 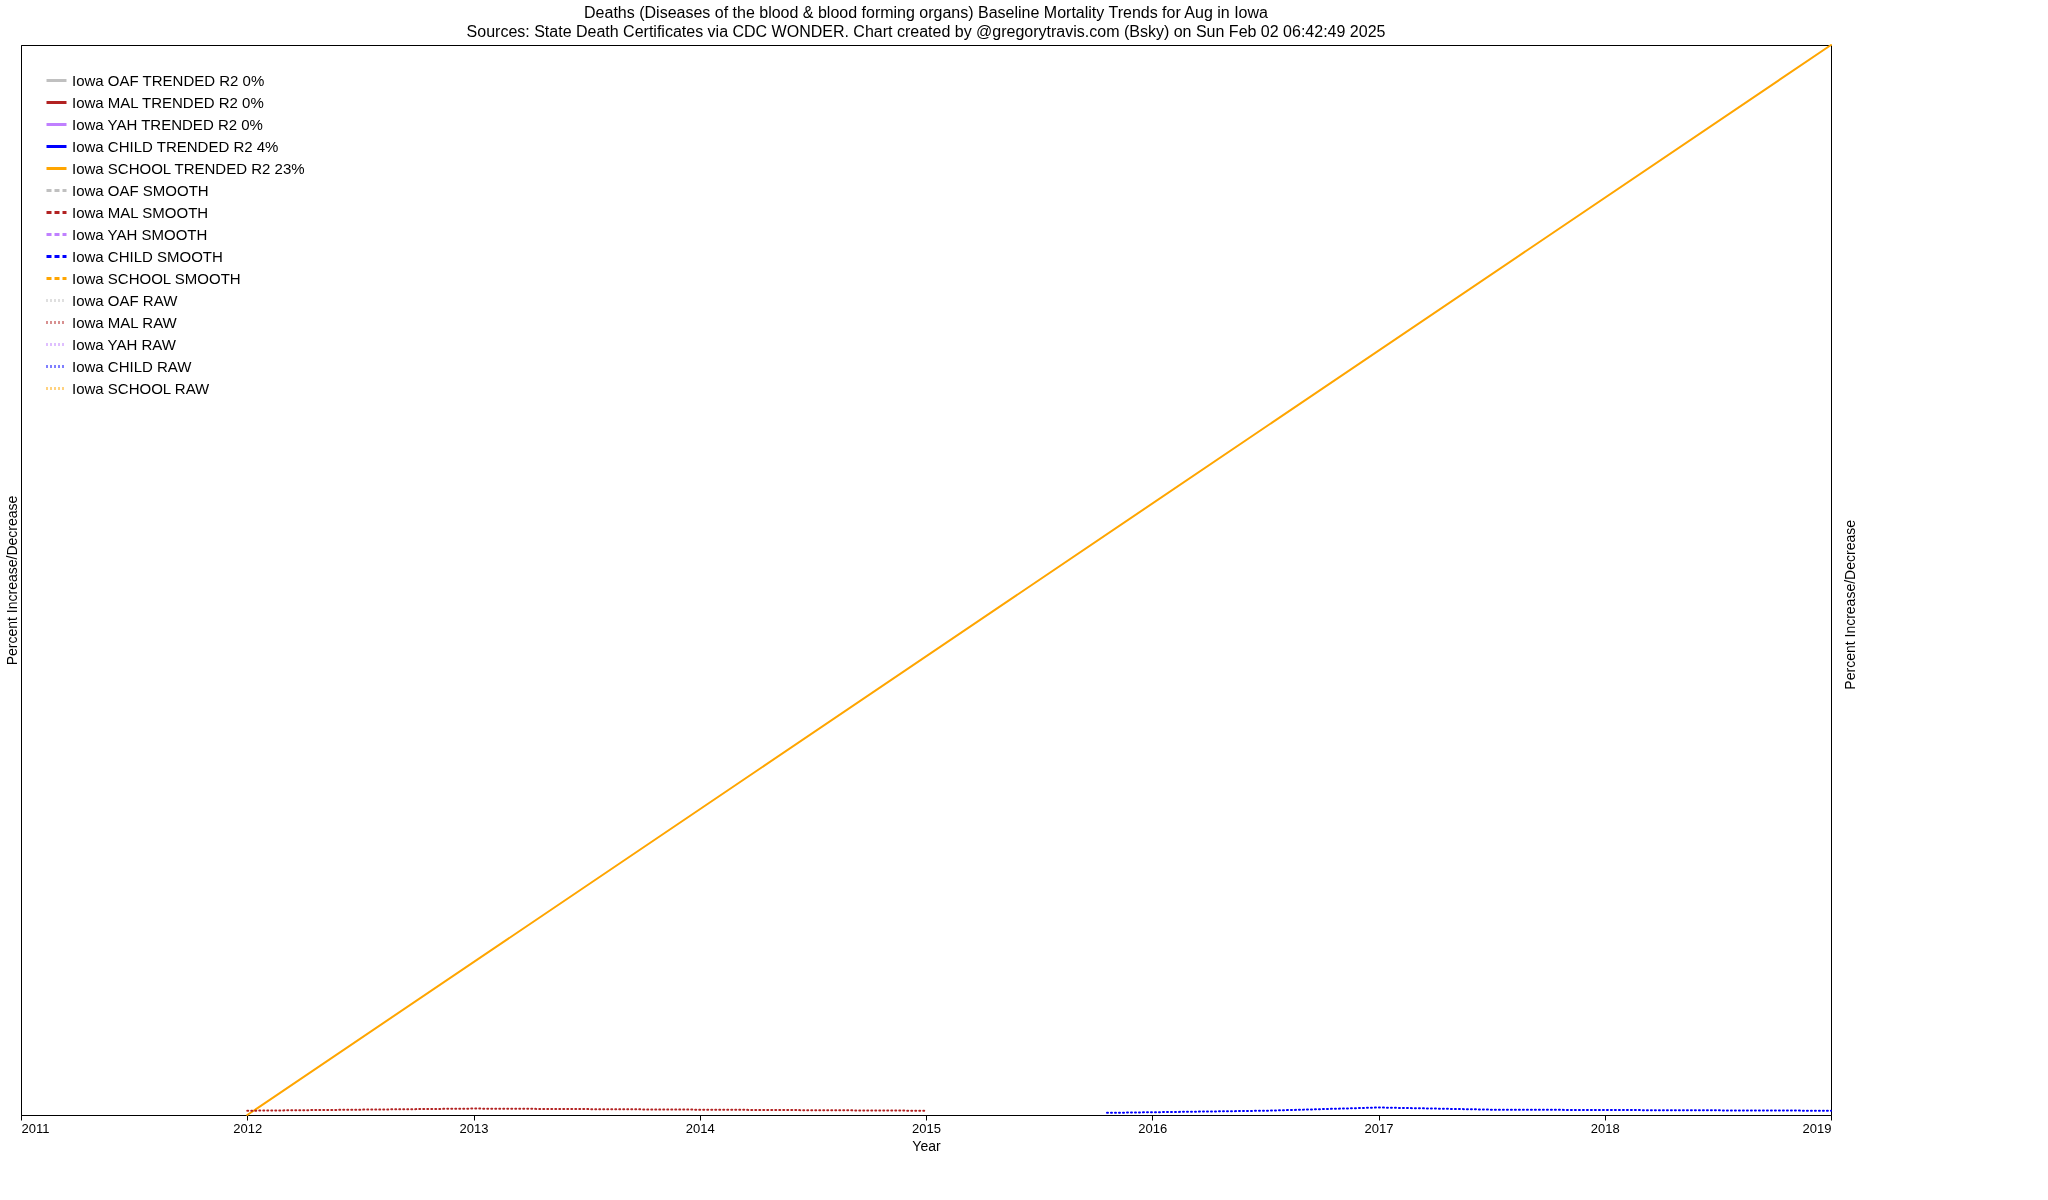 I want to click on legend-label: Iowa SCHOOL TRENDED R2 23%, so click(x=188, y=168).